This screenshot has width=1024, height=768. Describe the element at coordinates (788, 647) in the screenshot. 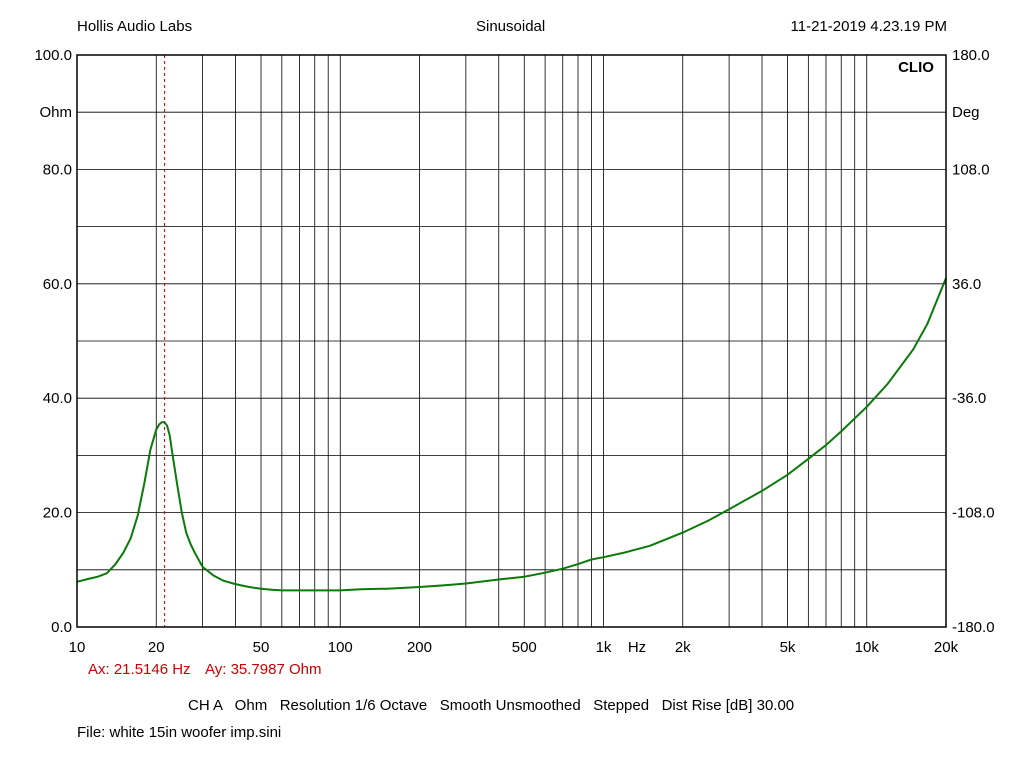

I see `x-tick-label: 5k` at that location.